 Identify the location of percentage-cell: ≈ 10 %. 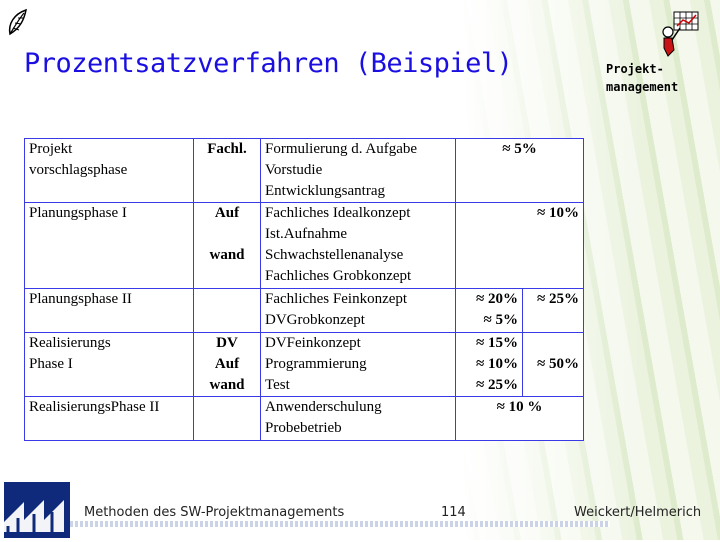
(519, 418).